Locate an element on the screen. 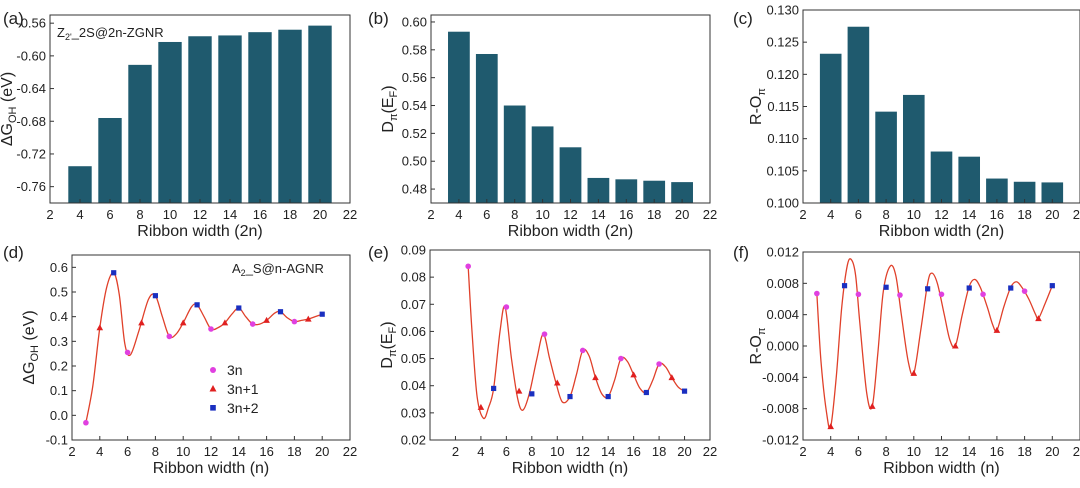  y-tick-label: 0.1 is located at coordinates (59, 390).